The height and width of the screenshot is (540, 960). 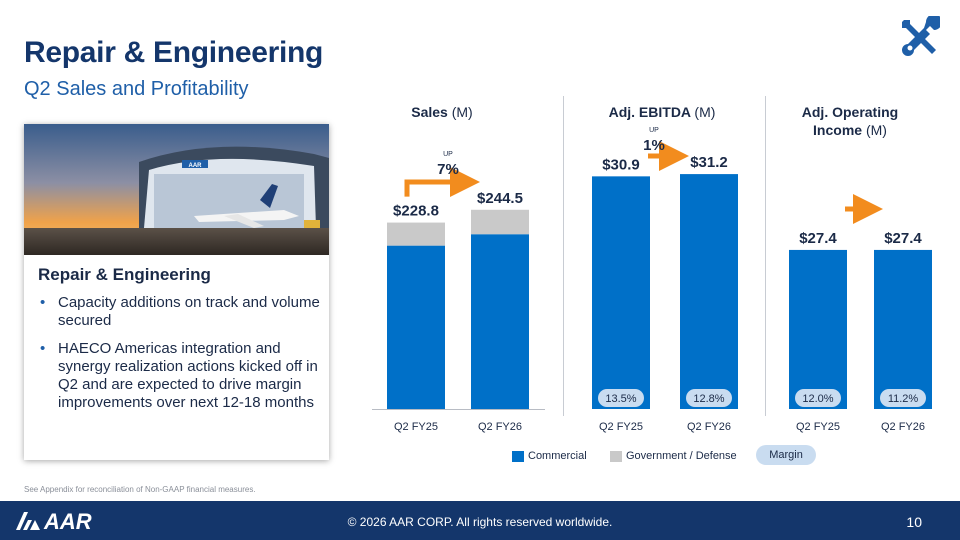 What do you see at coordinates (921, 36) in the screenshot?
I see `wrench-screwdriver-icon` at bounding box center [921, 36].